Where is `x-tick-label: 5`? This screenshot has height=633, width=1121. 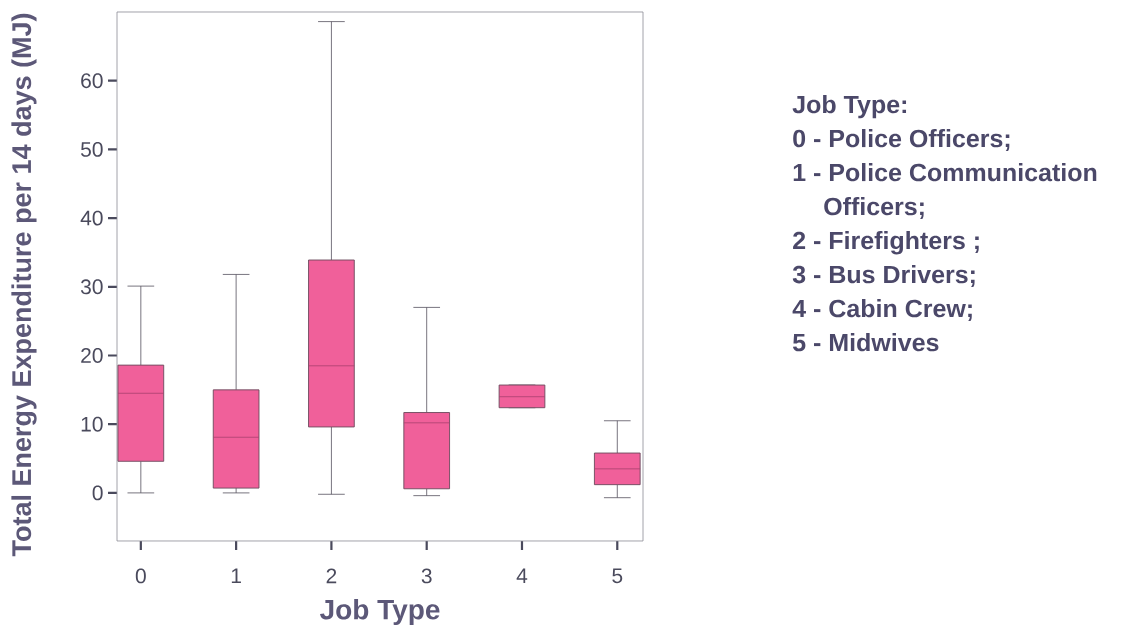 x-tick-label: 5 is located at coordinates (617, 576).